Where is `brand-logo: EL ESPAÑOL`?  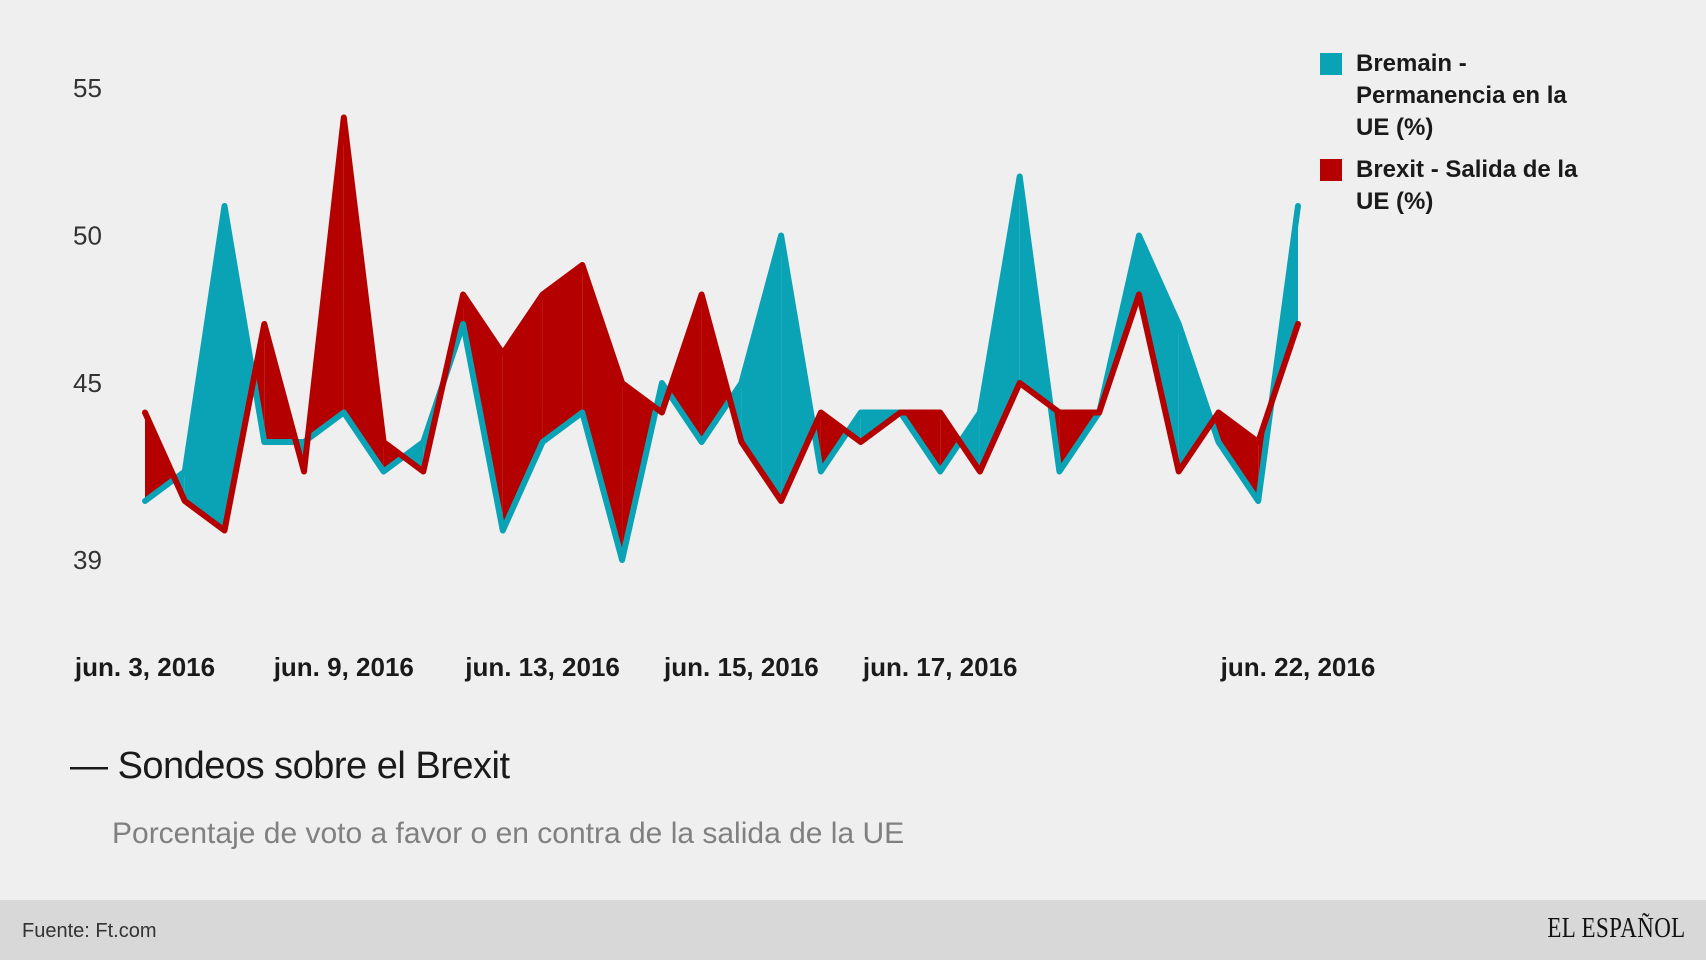 brand-logo: EL ESPAÑOL is located at coordinates (1616, 928).